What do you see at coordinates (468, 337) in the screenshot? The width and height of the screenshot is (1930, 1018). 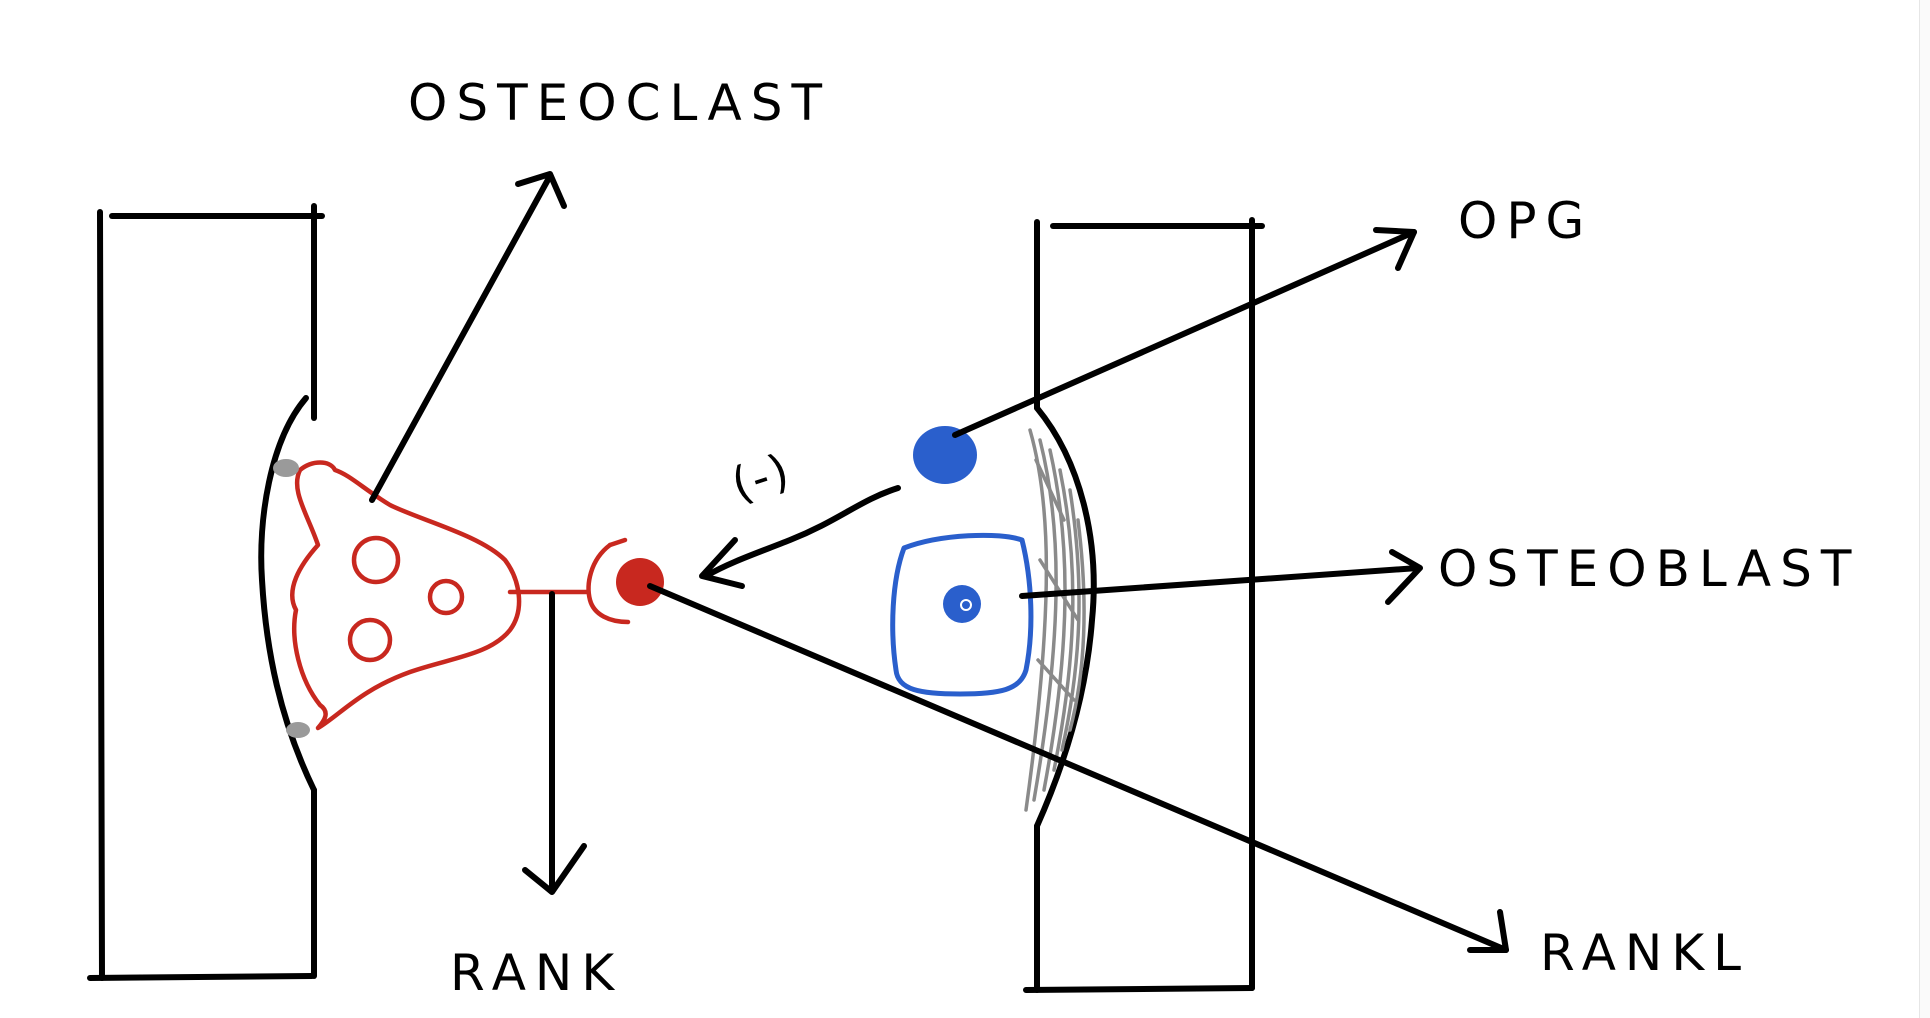 I see `osteoclast-arrow` at bounding box center [468, 337].